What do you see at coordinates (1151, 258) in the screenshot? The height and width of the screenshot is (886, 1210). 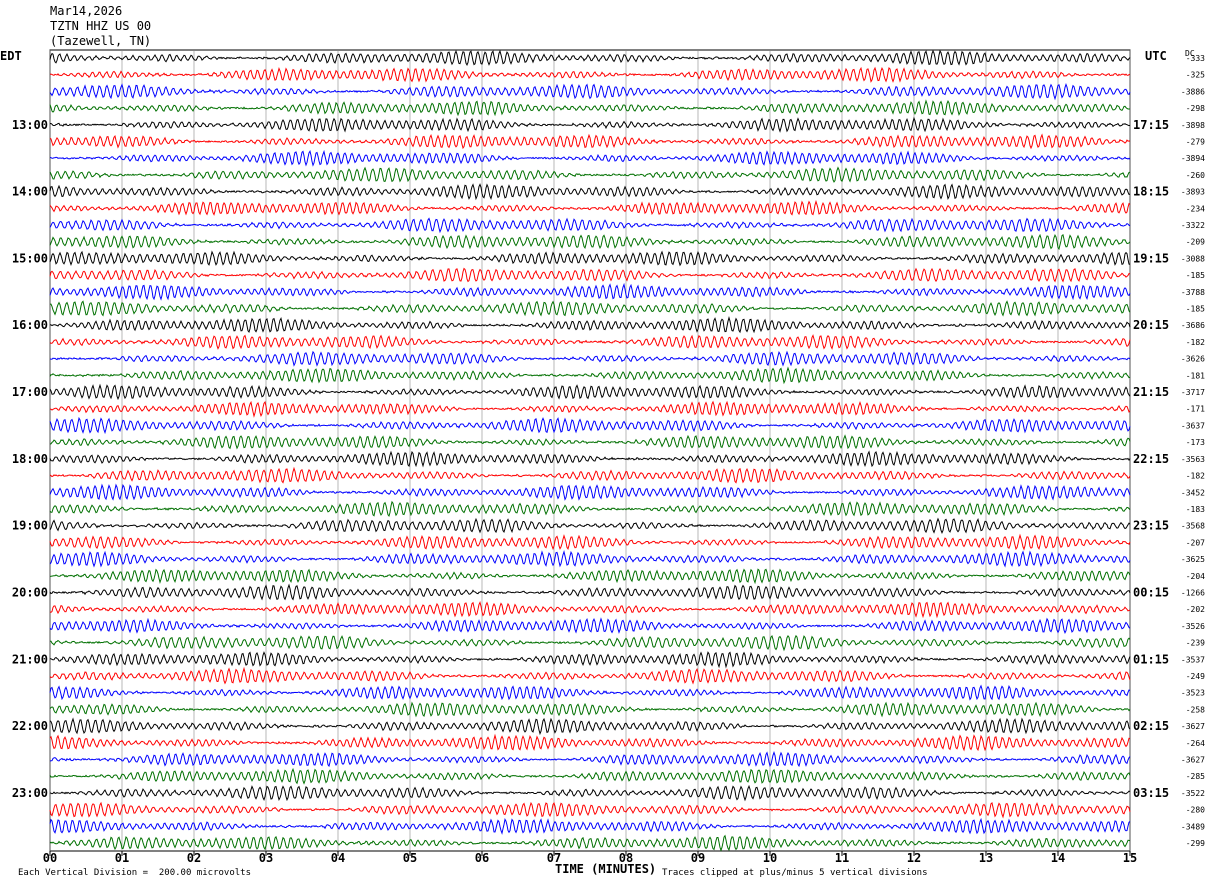 I see `right-hour-label: 19:15` at bounding box center [1151, 258].